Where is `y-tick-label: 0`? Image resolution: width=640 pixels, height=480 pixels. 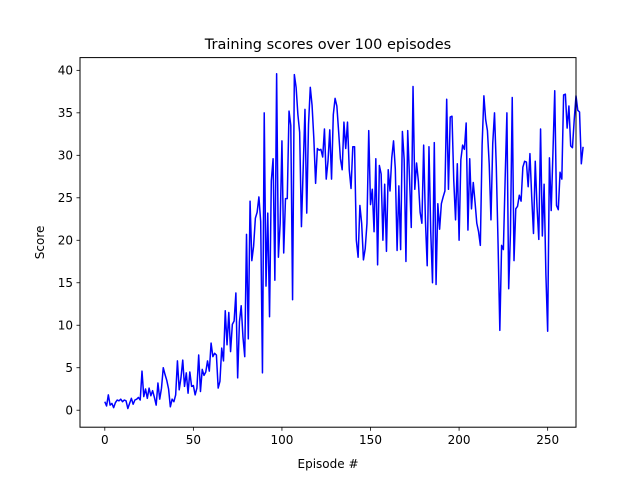 y-tick-label: 0 is located at coordinates (69, 411).